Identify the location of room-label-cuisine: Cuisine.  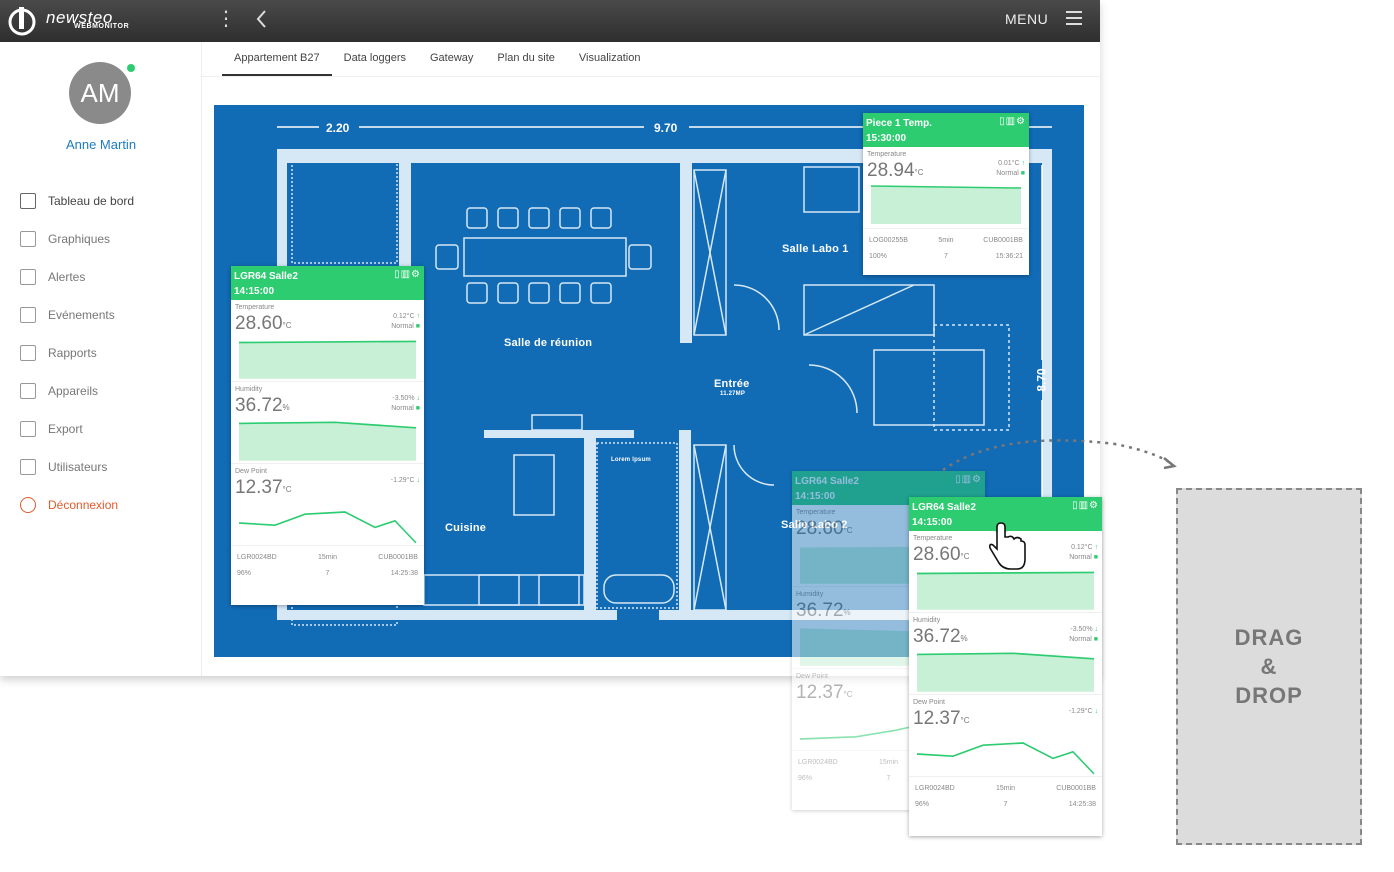
(466, 528).